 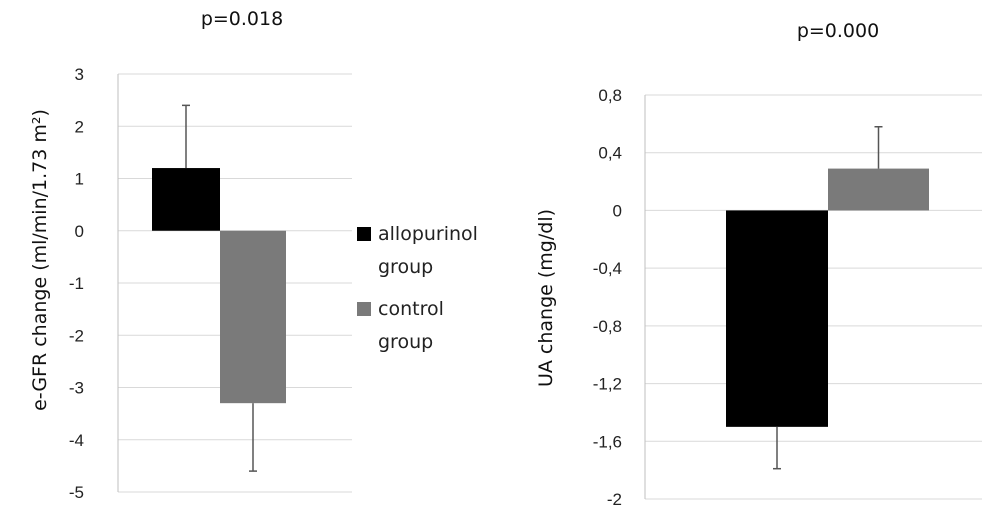 I want to click on left-y-tick-label: -3, so click(x=76, y=388).